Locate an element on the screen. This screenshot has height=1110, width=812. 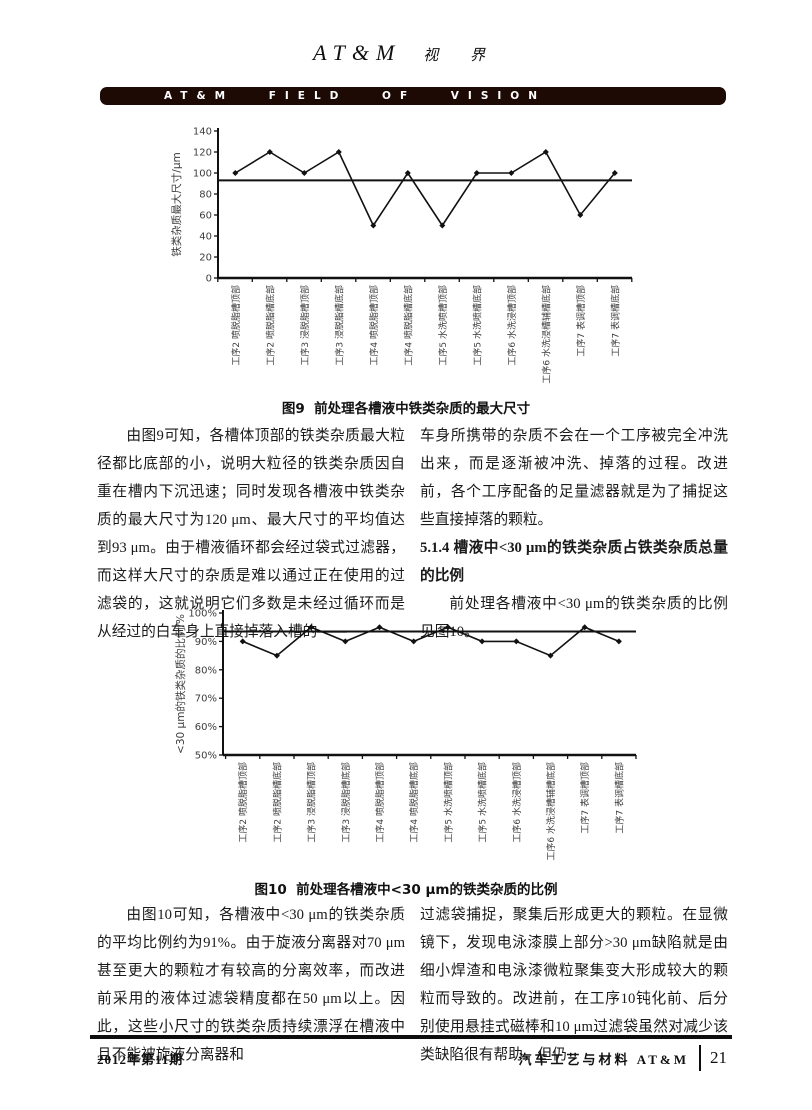
y-tick-label: 140 is located at coordinates (202, 132).